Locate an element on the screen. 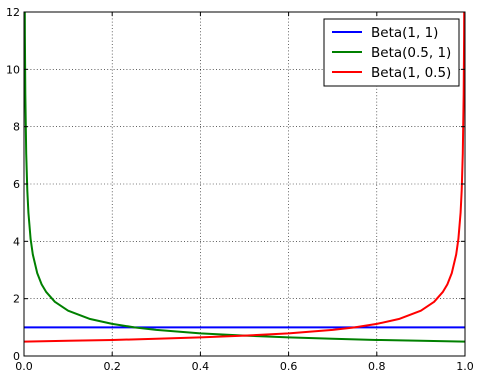  y-tick-label: 6 is located at coordinates (16, 184).